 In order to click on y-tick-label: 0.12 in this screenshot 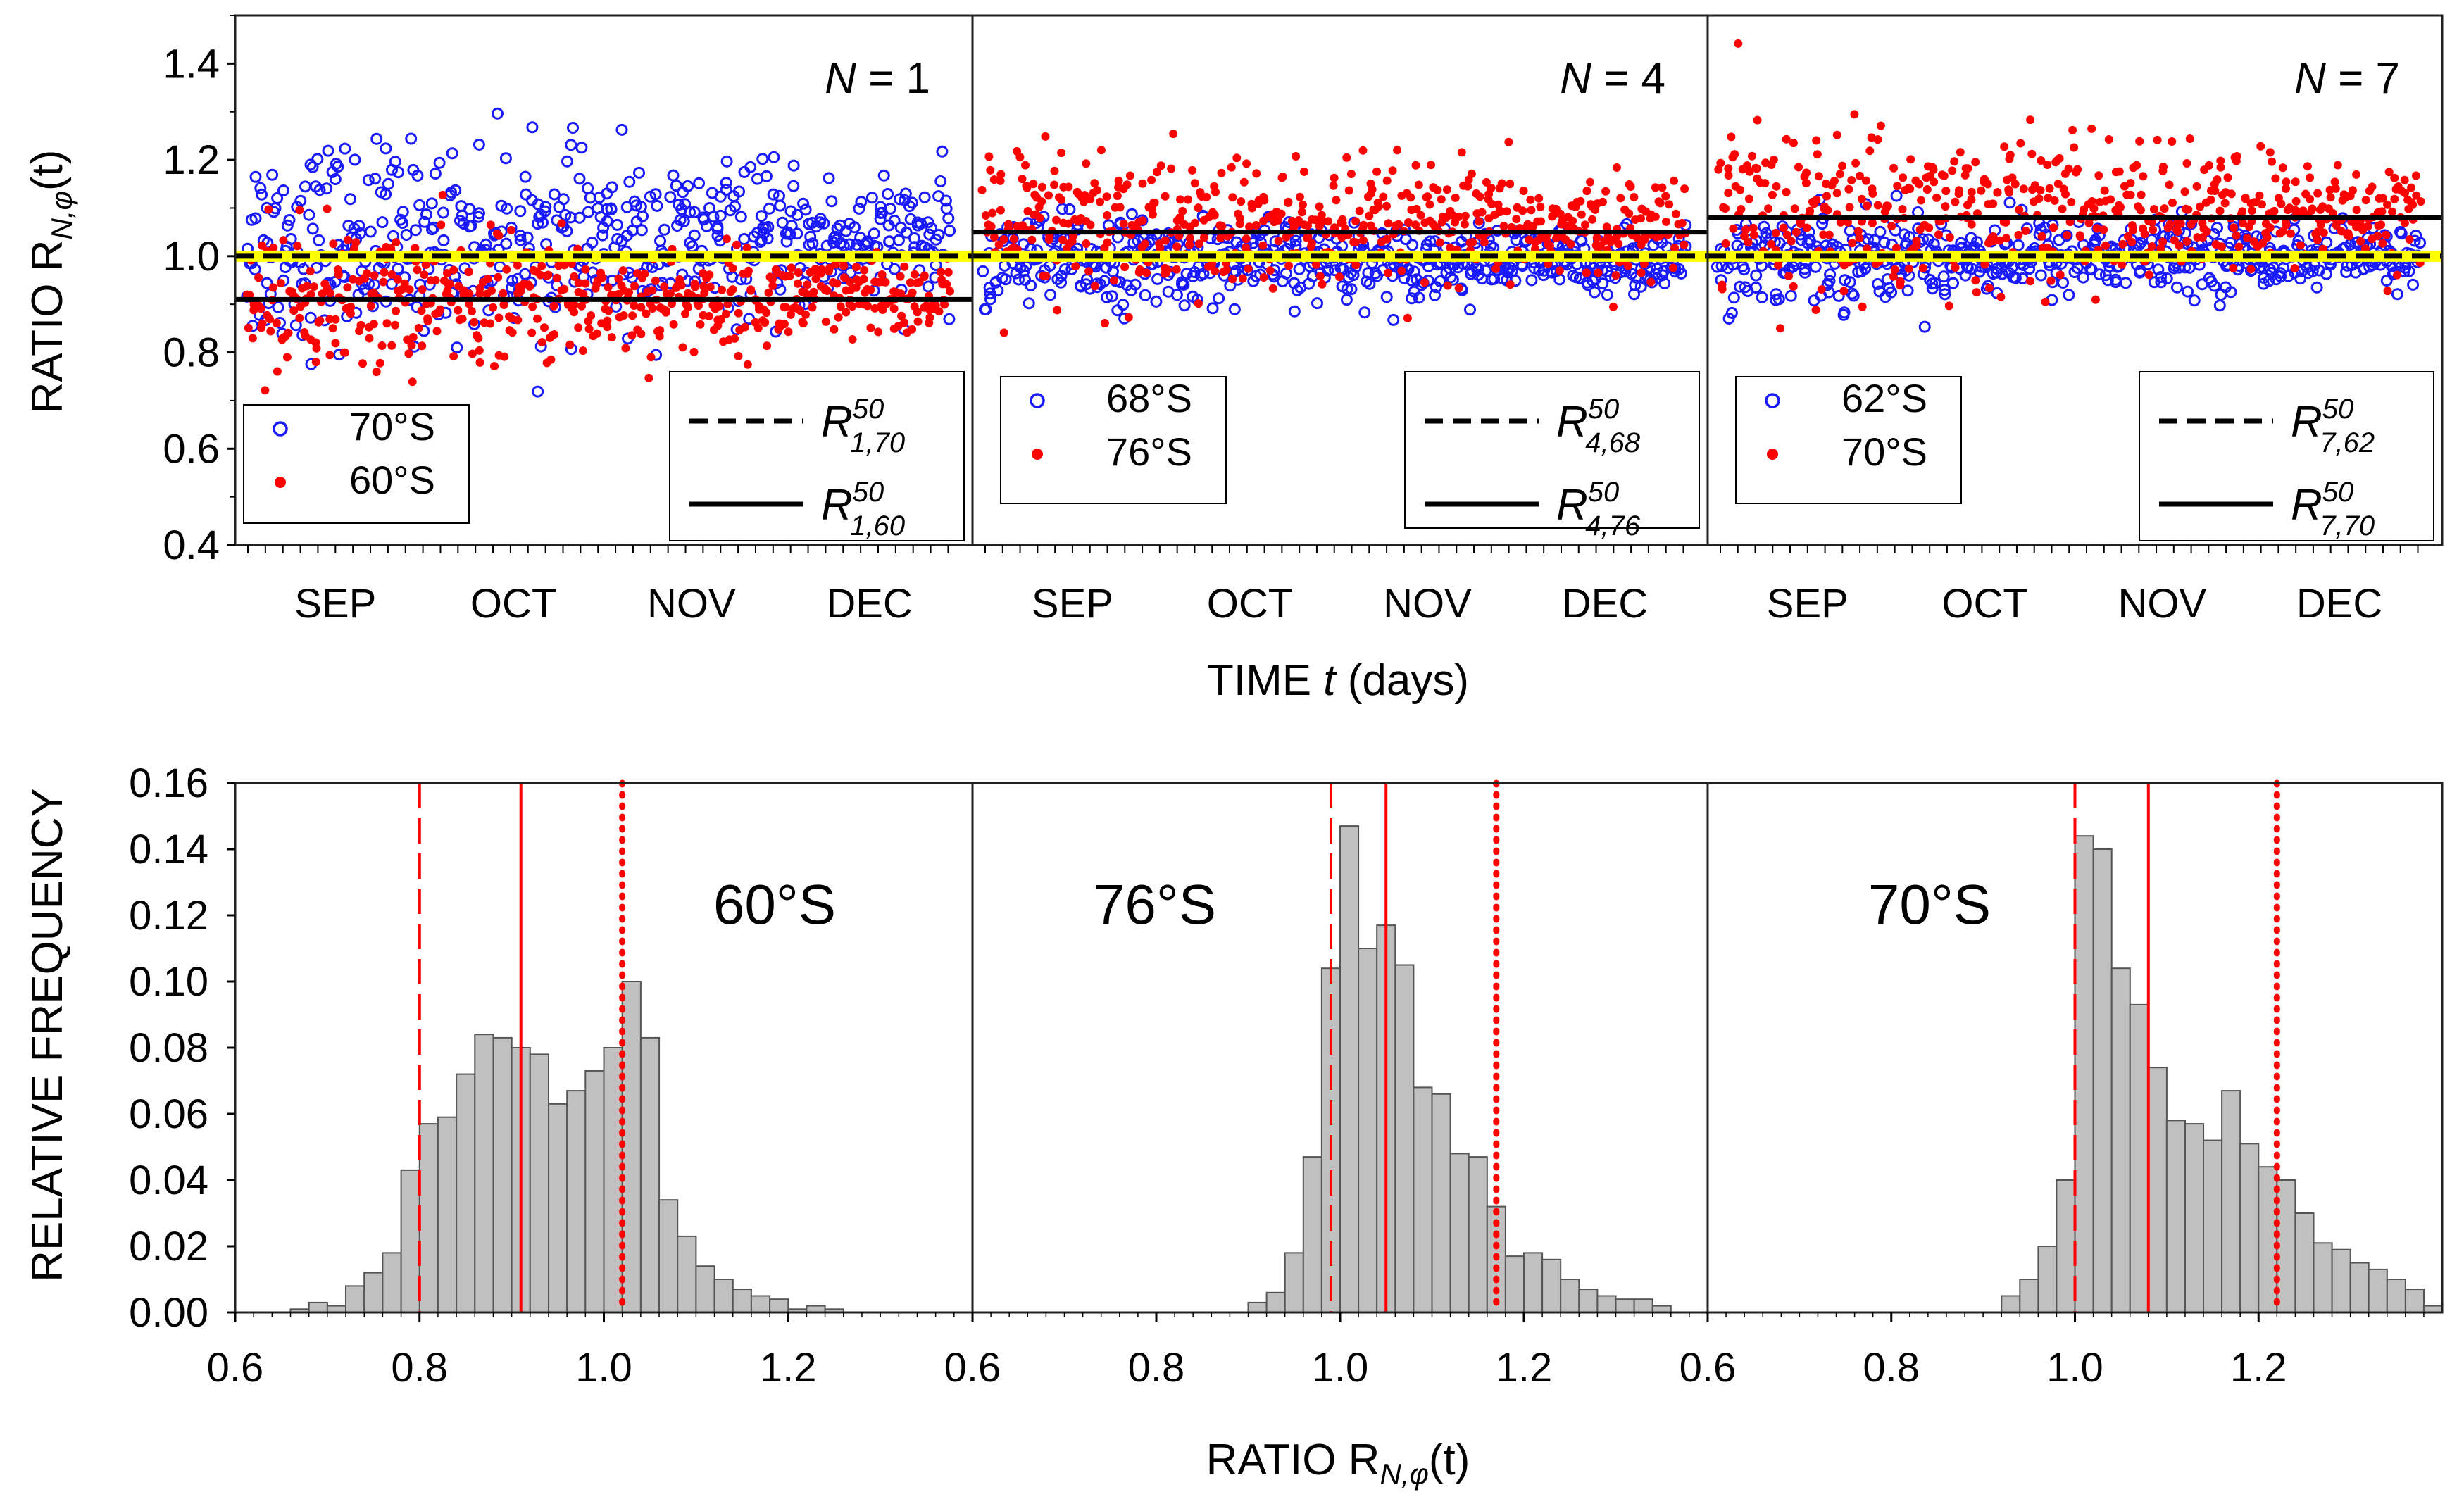, I will do `click(168, 916)`.